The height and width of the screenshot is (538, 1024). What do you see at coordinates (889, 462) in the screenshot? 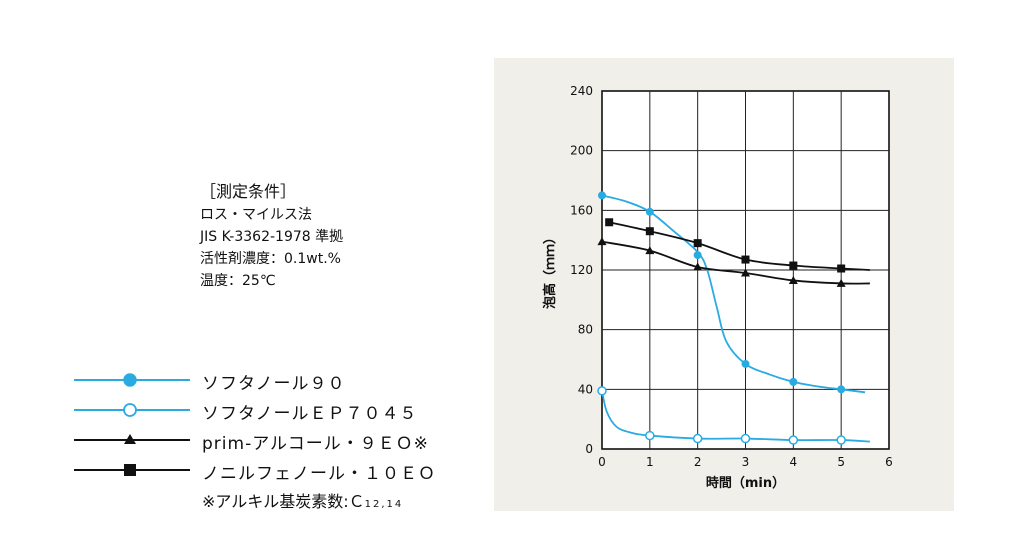
I see `x-tick-label: 6` at bounding box center [889, 462].